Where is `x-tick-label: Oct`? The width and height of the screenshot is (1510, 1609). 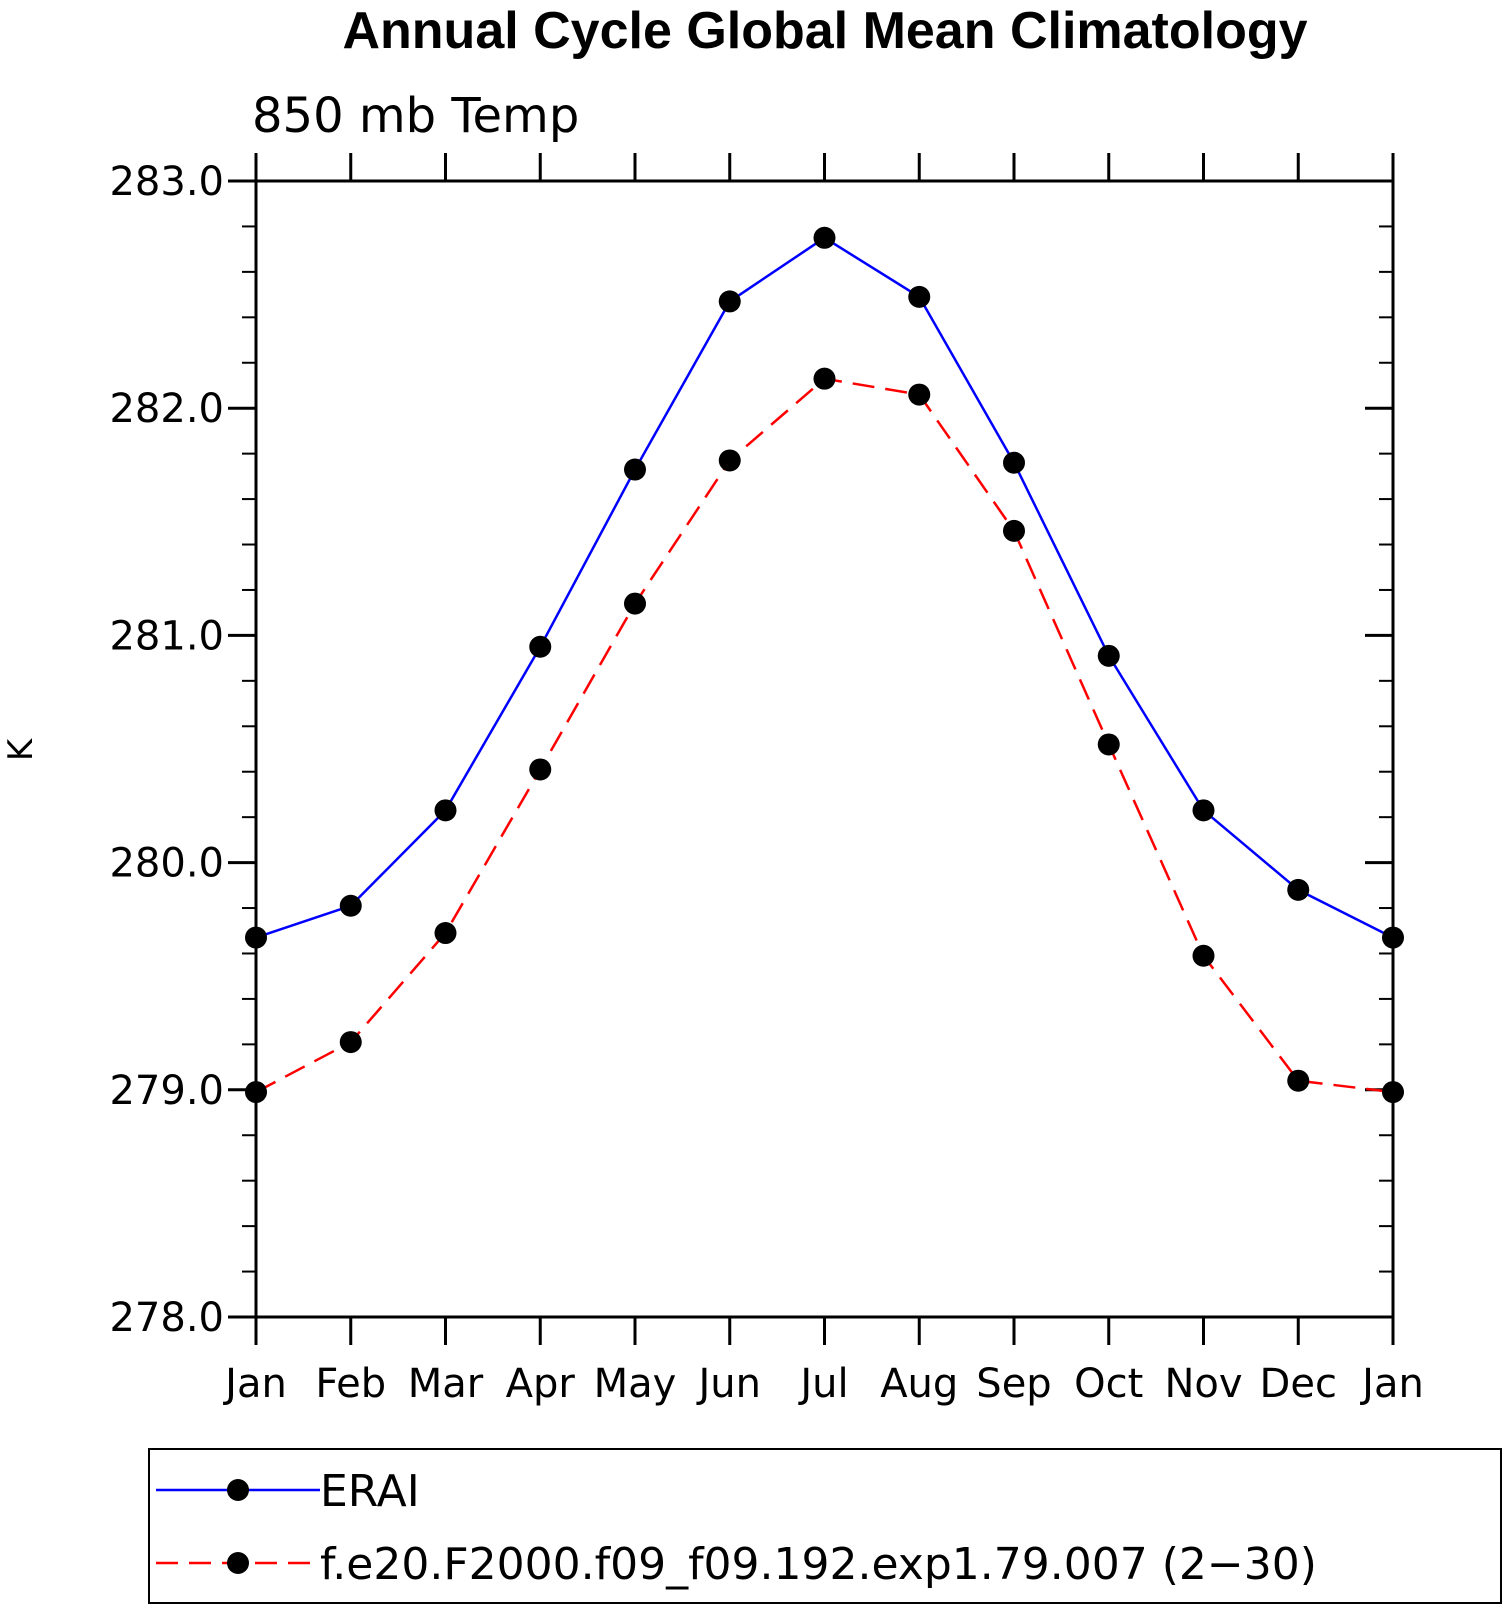 x-tick-label: Oct is located at coordinates (1108, 1384).